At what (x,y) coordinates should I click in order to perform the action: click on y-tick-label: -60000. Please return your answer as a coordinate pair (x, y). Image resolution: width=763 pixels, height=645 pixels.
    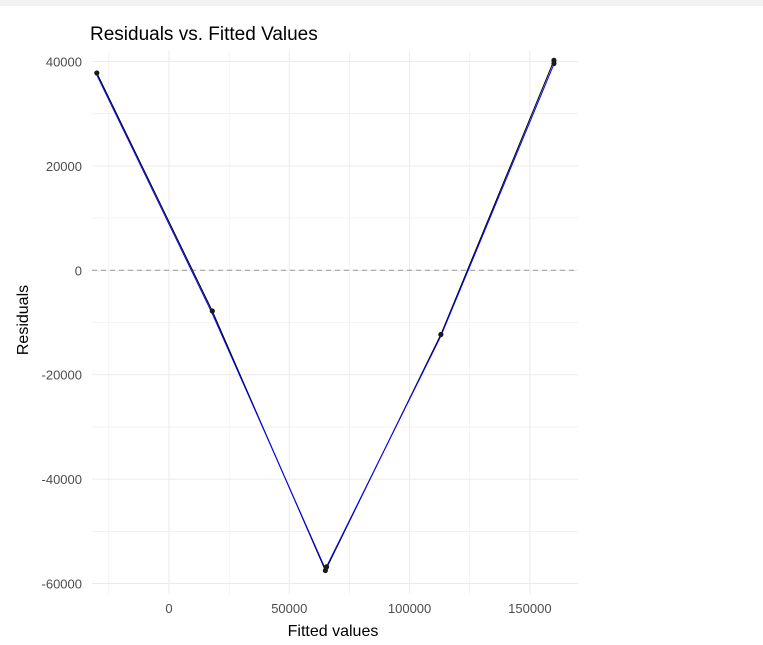
    Looking at the image, I should click on (62, 584).